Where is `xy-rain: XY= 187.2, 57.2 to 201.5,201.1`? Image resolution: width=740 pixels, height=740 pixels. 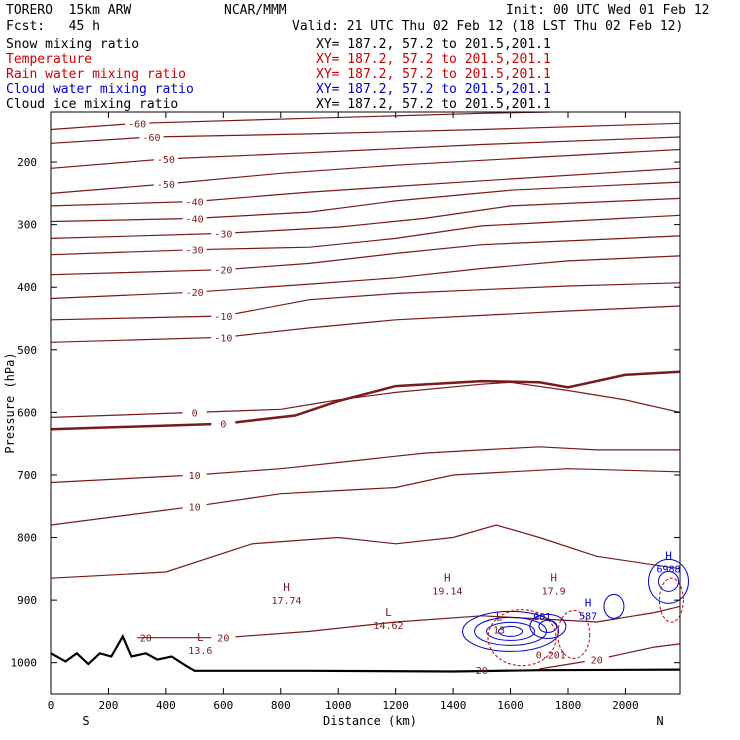 xy-rain: XY= 187.2, 57.2 to 201.5,201.1 is located at coordinates (433, 74).